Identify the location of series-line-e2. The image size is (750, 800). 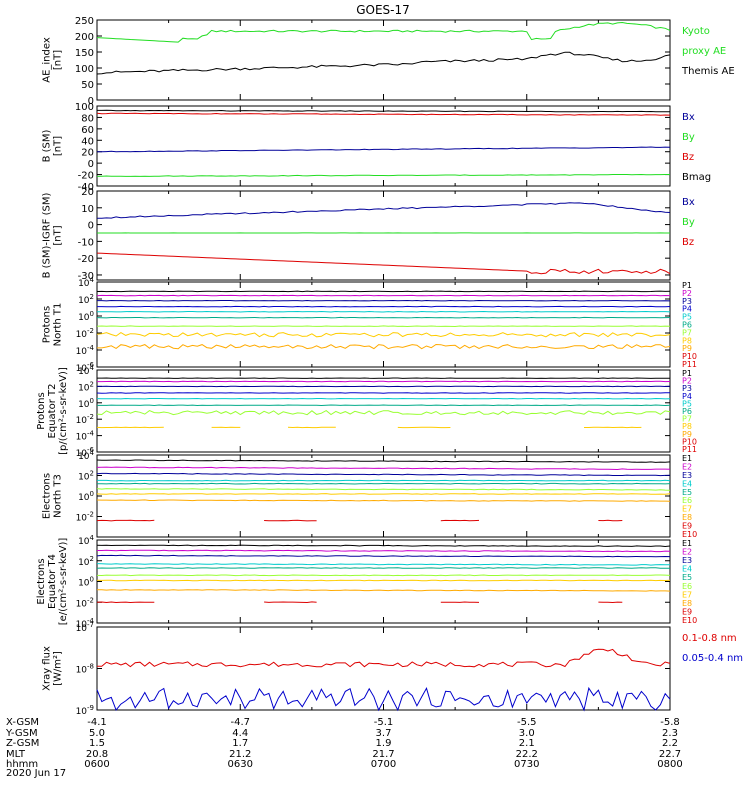
(384, 551).